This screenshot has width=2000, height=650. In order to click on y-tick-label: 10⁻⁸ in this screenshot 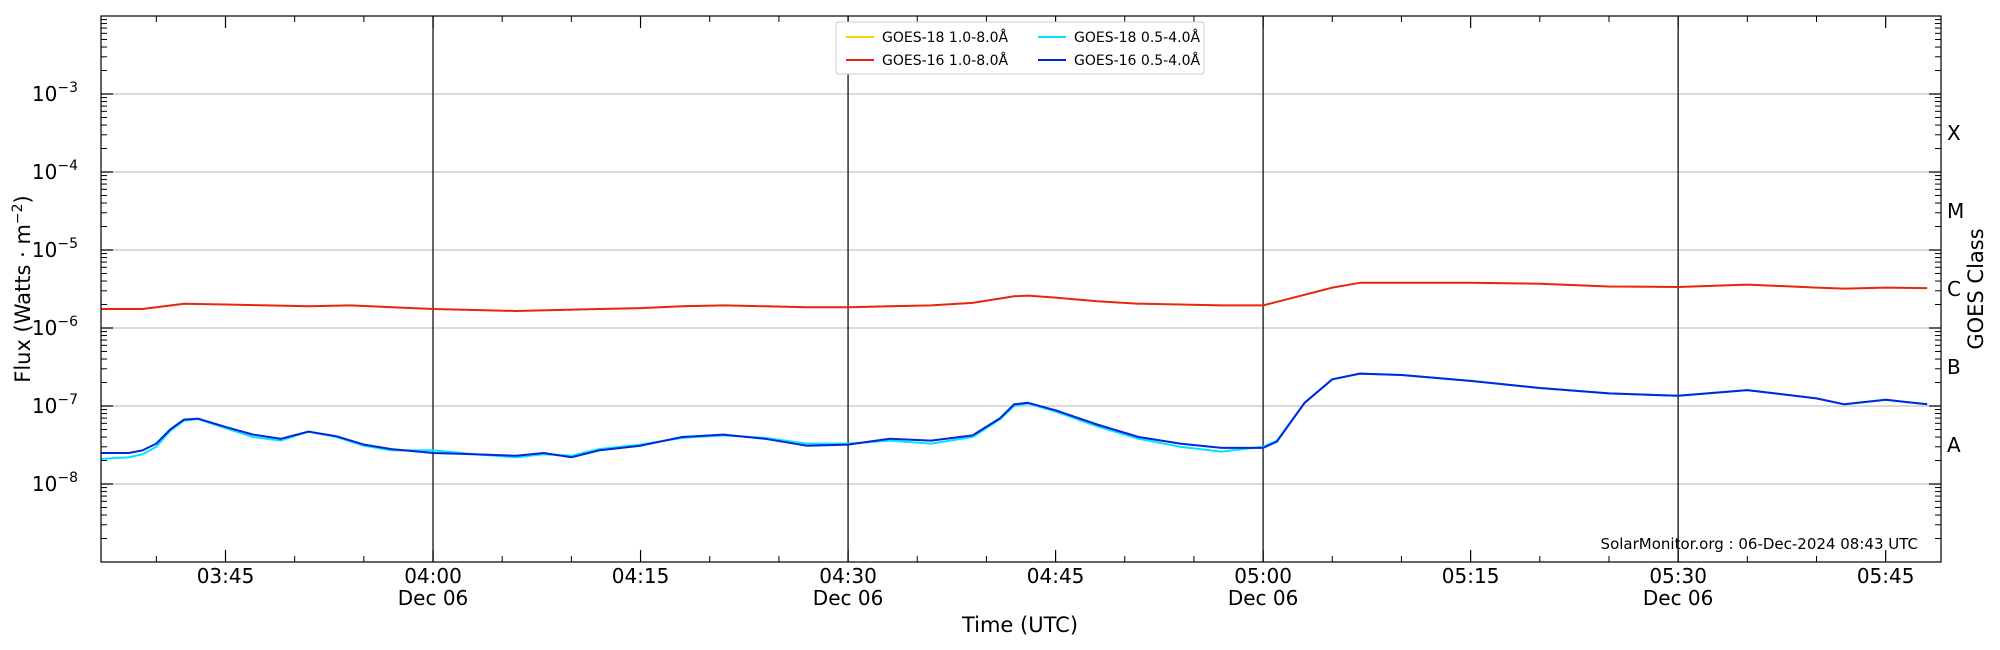, I will do `click(55, 483)`.